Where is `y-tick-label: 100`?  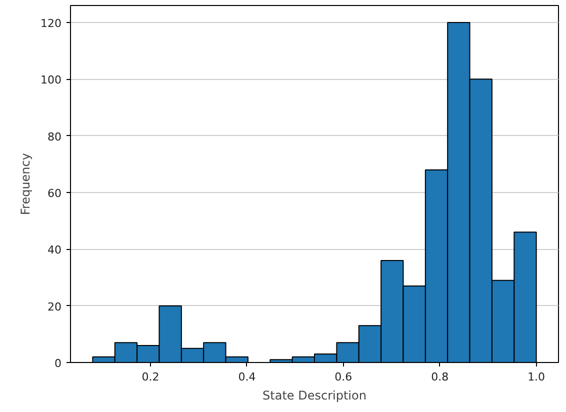 y-tick-label: 100 is located at coordinates (51, 80).